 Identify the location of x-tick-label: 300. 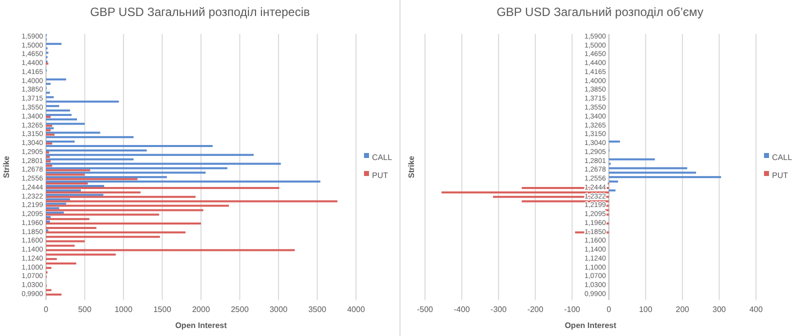
(719, 309).